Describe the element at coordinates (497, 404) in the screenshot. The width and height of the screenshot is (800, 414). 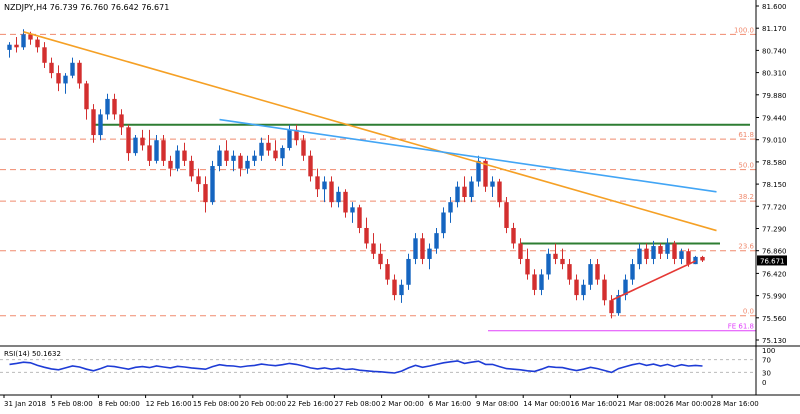
I see `time-tick-label: 9 Mar 08:00` at that location.